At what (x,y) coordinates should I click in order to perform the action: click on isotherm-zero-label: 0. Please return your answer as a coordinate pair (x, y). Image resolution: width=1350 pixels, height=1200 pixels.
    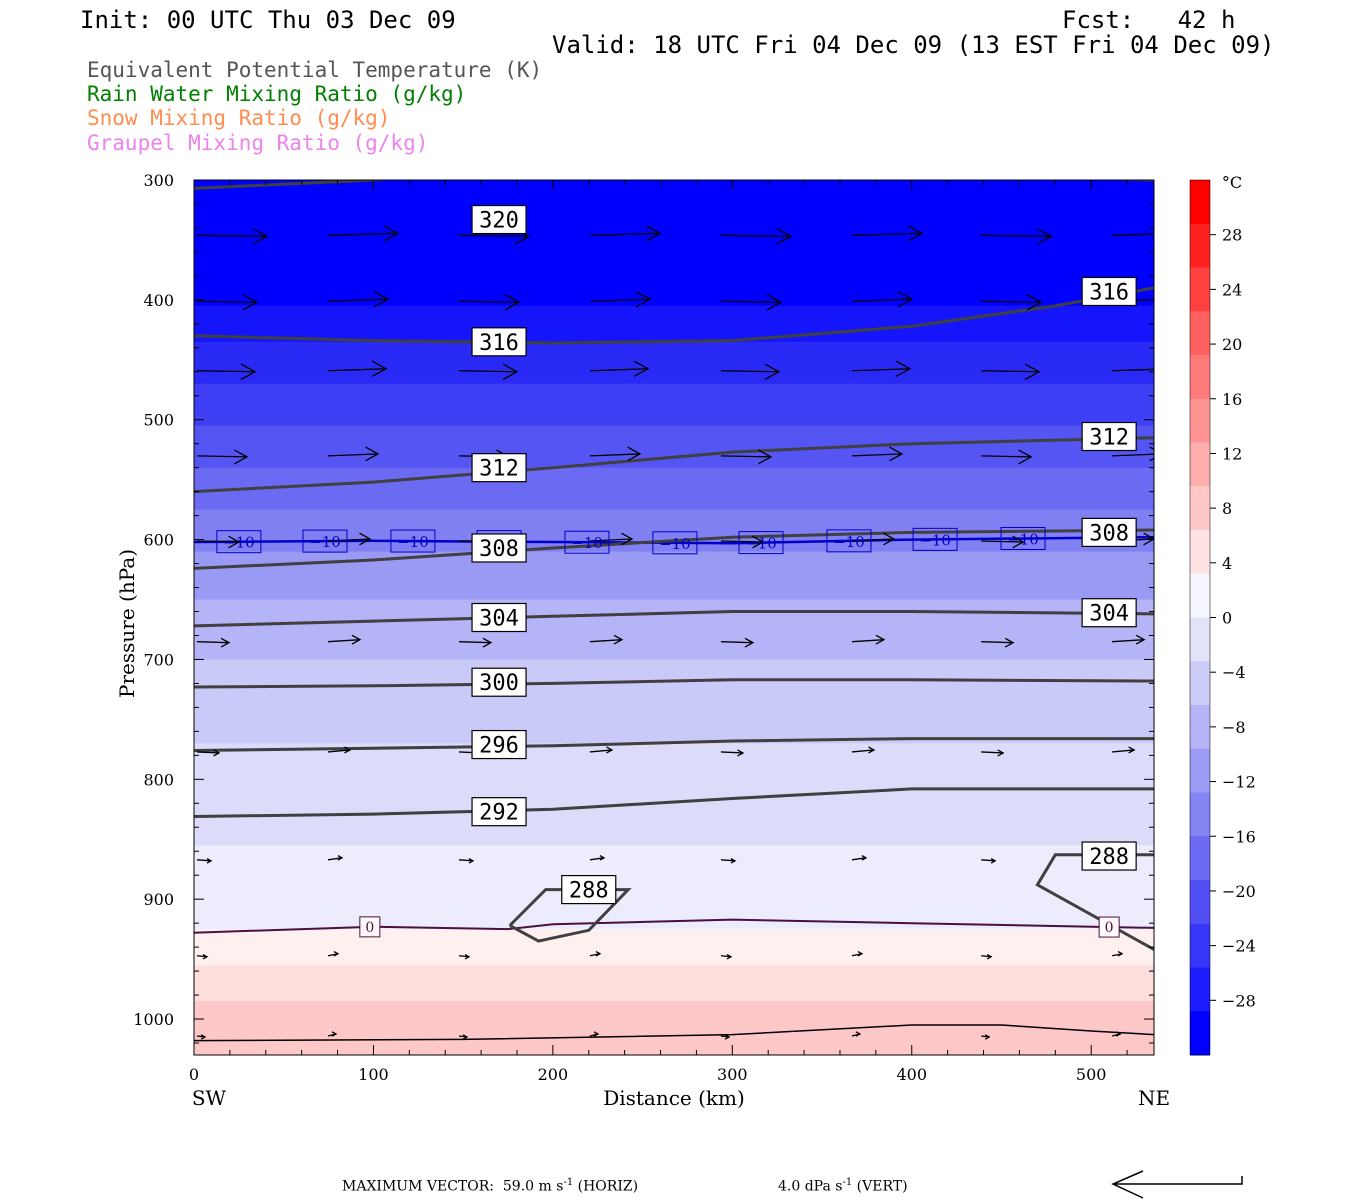
    Looking at the image, I should click on (369, 928).